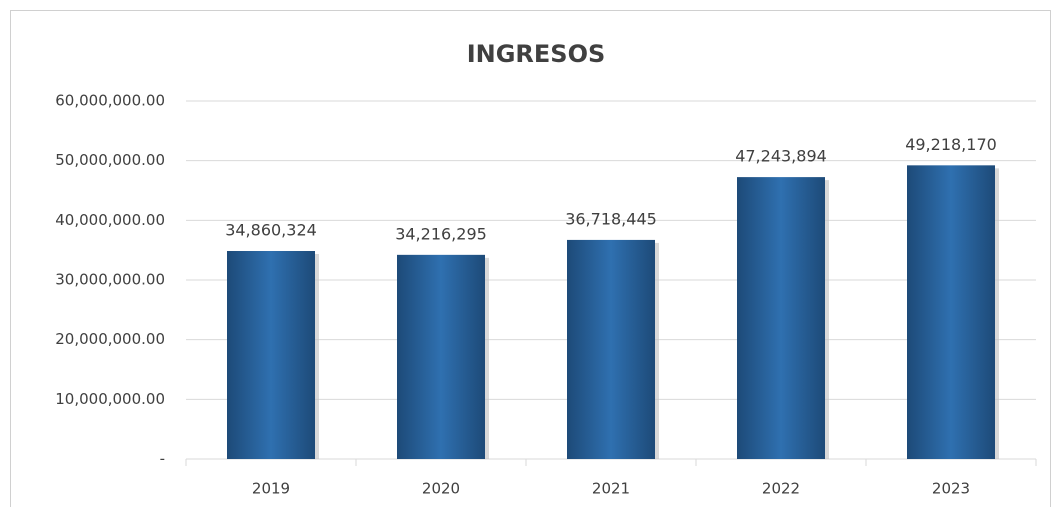 This screenshot has width=1052, height=507. What do you see at coordinates (536, 54) in the screenshot?
I see `chart-title: INGRESOS` at bounding box center [536, 54].